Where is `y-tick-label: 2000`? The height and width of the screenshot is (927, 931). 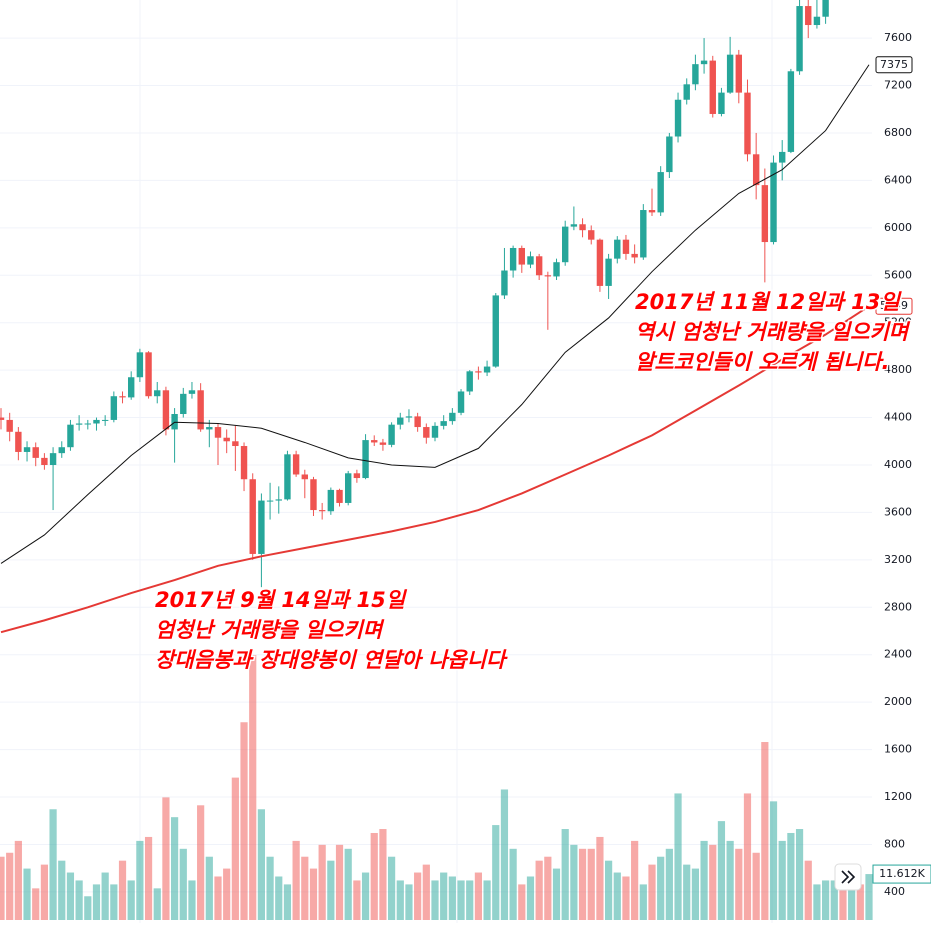
y-tick-label: 2000 is located at coordinates (898, 701).